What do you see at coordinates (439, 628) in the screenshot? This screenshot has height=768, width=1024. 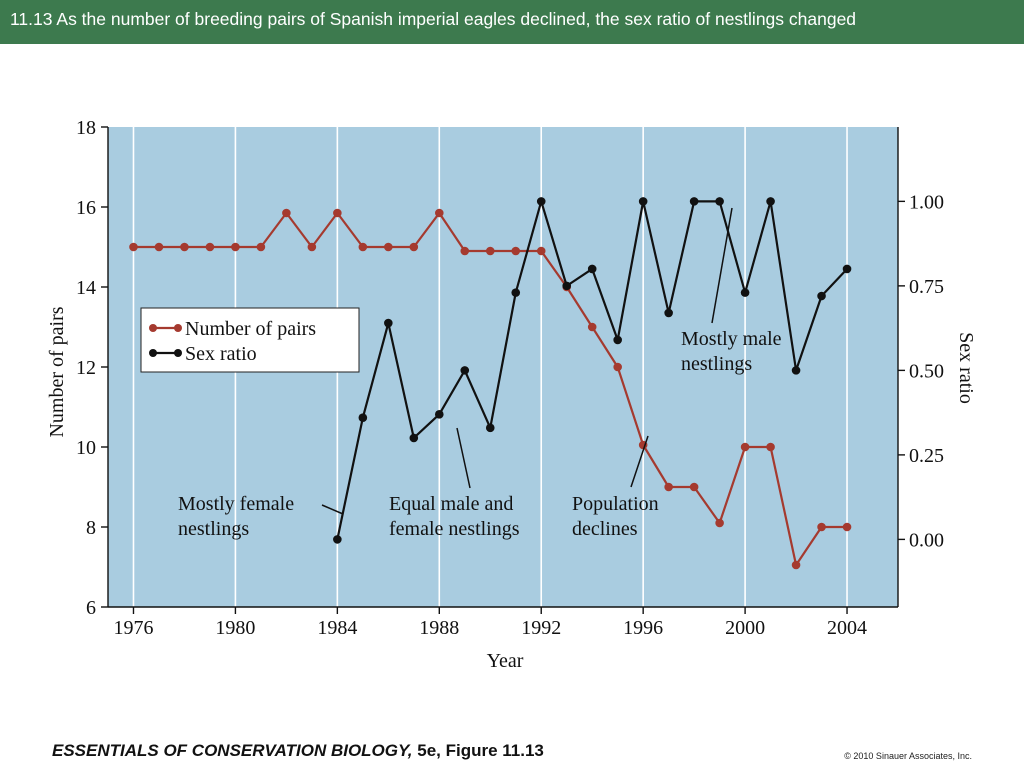 I see `x-tick-label: 1988` at bounding box center [439, 628].